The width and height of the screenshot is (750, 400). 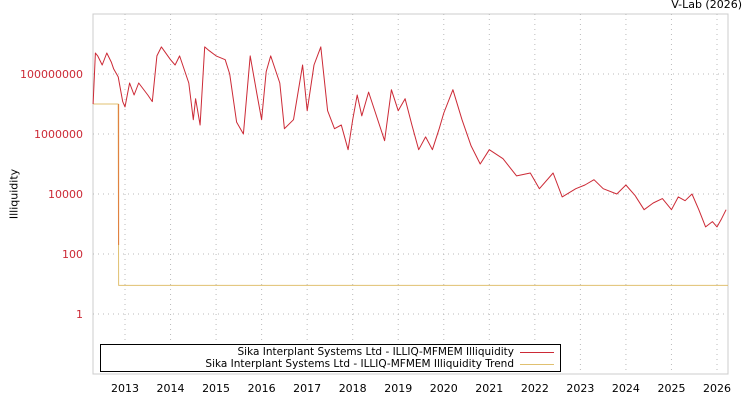 I want to click on x-tick-label: 2018, so click(x=353, y=388).